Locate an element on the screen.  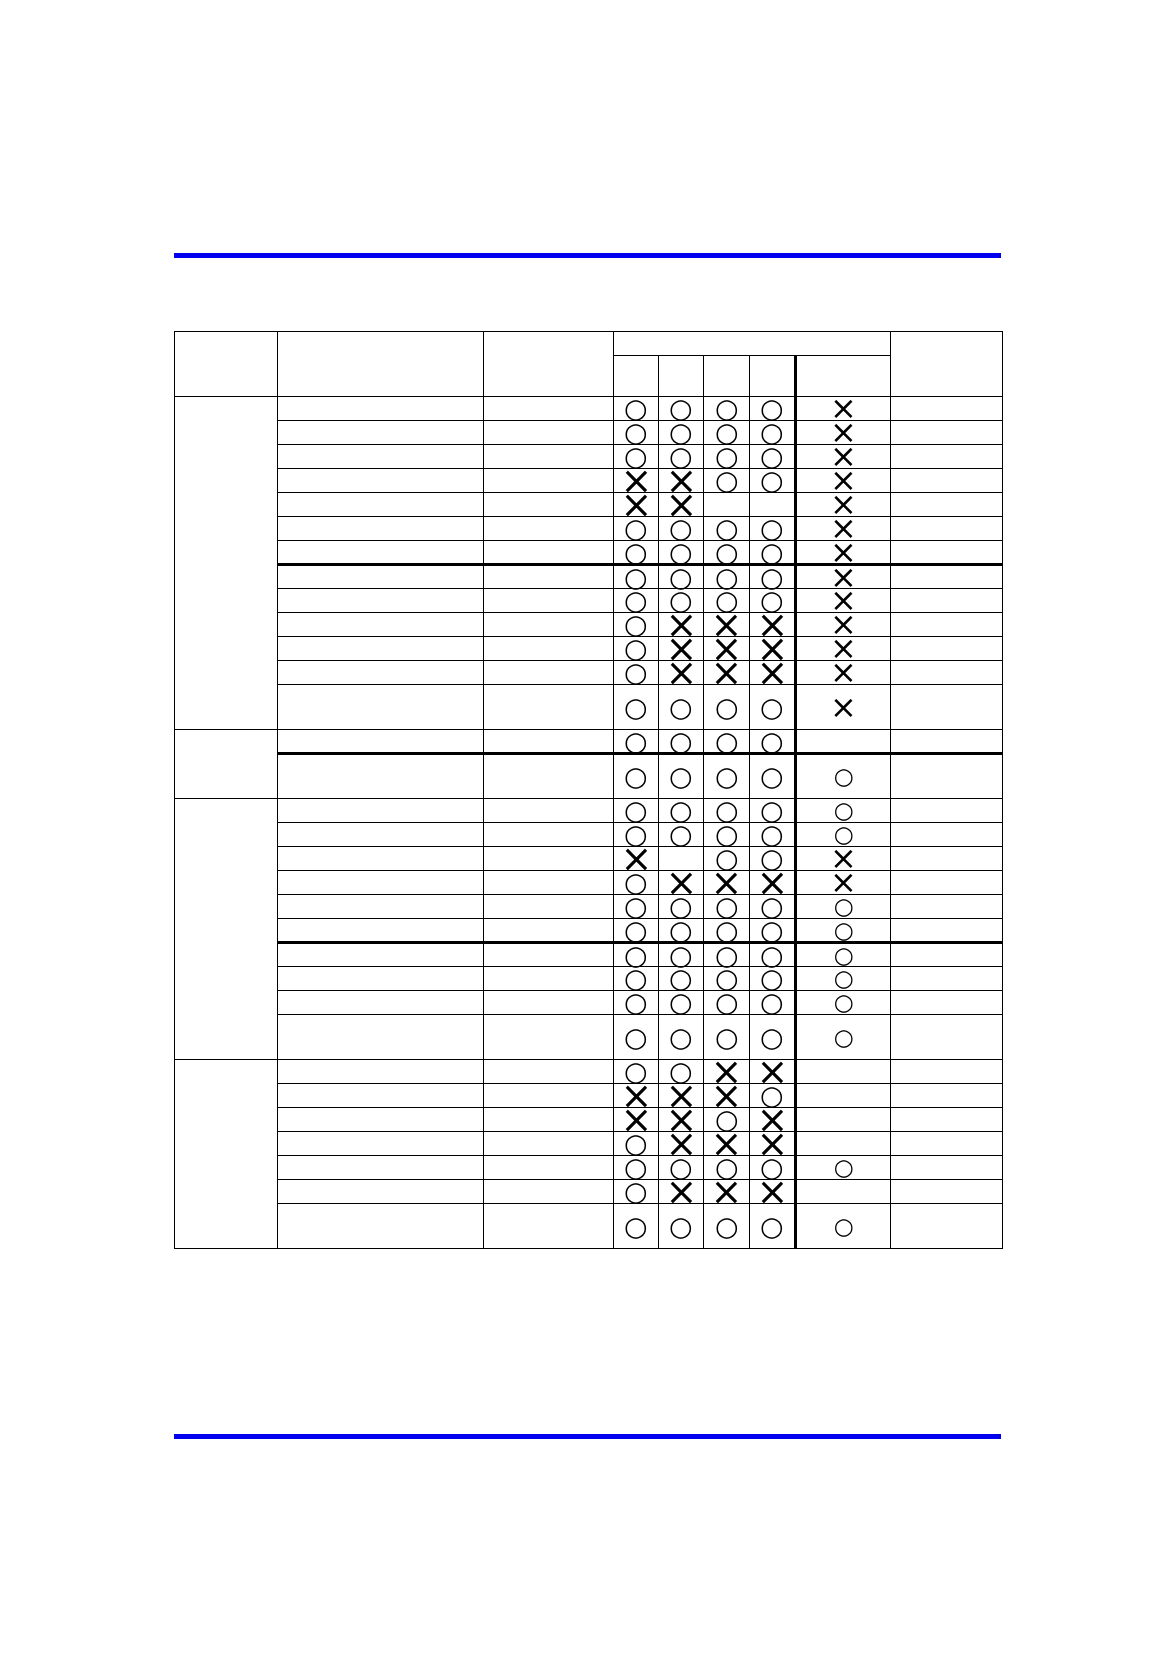
table-row: ○ ○ ○ ○ ○ is located at coordinates (589, 906).